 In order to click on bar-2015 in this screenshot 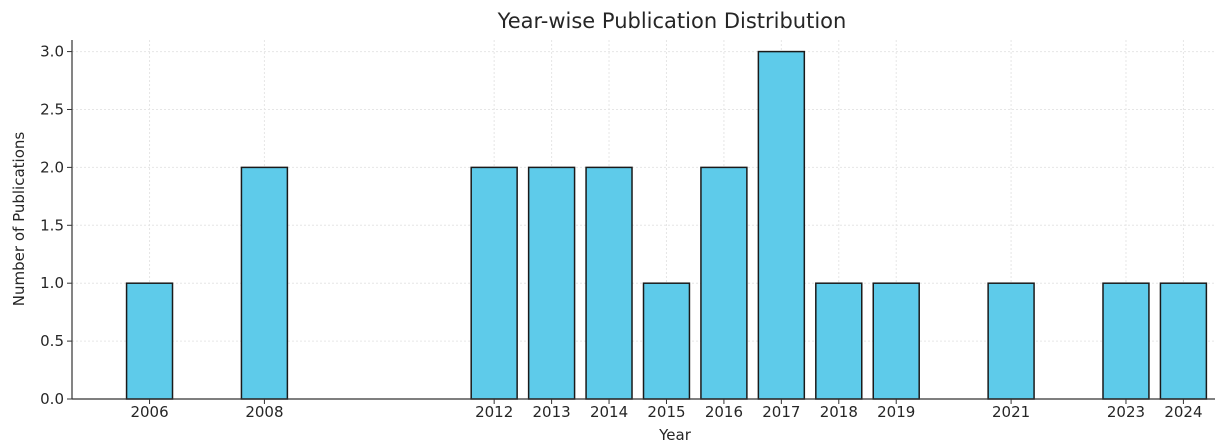, I will do `click(666, 341)`.